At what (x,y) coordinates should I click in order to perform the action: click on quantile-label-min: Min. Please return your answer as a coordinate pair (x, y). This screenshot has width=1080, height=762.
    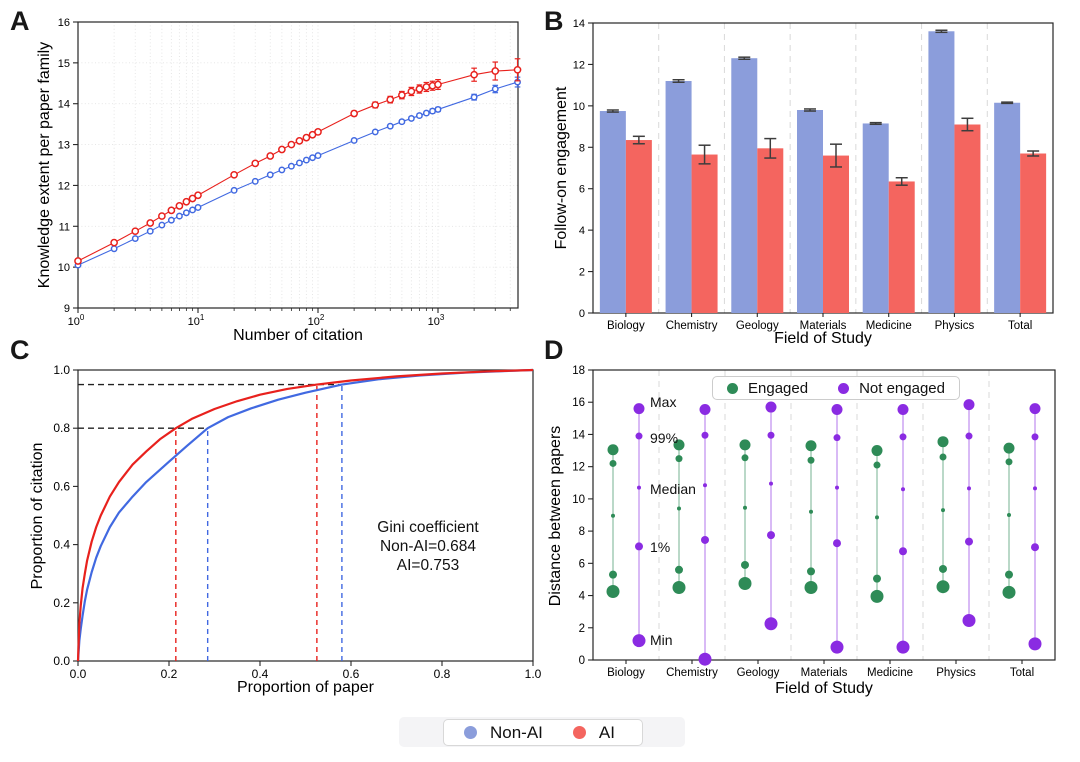
    Looking at the image, I should click on (661, 640).